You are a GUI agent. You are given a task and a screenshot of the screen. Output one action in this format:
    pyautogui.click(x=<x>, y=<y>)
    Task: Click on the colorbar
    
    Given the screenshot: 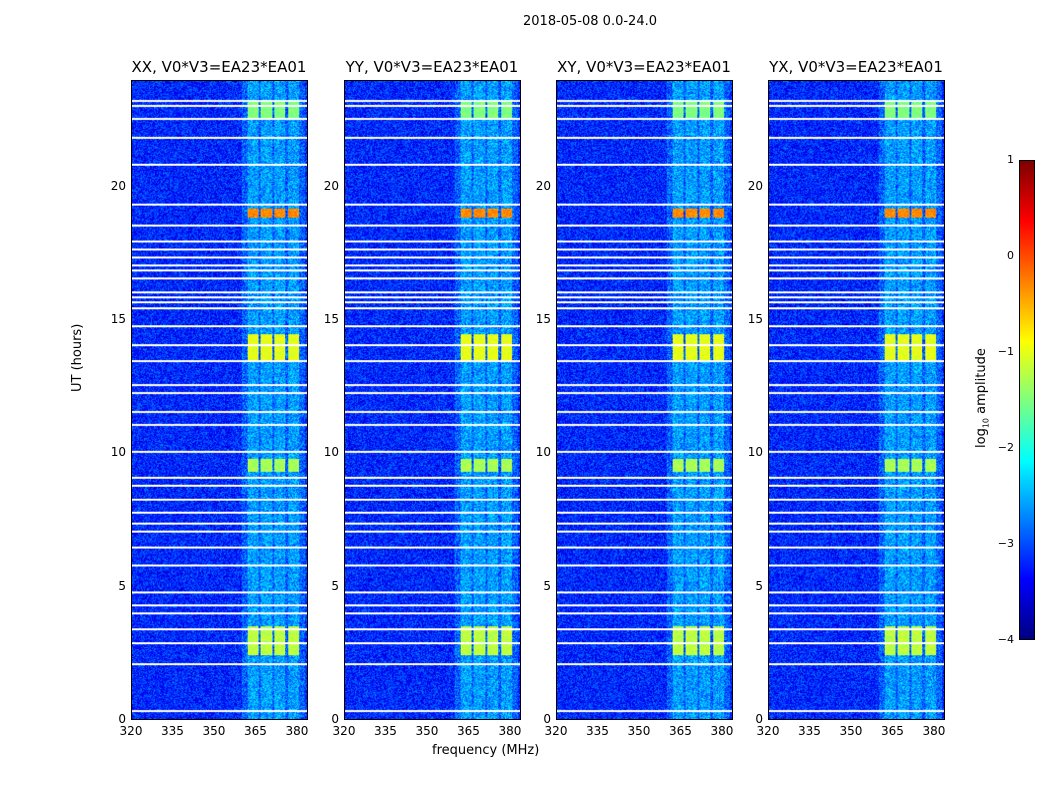 What is the action you would take?
    pyautogui.click(x=1027, y=400)
    